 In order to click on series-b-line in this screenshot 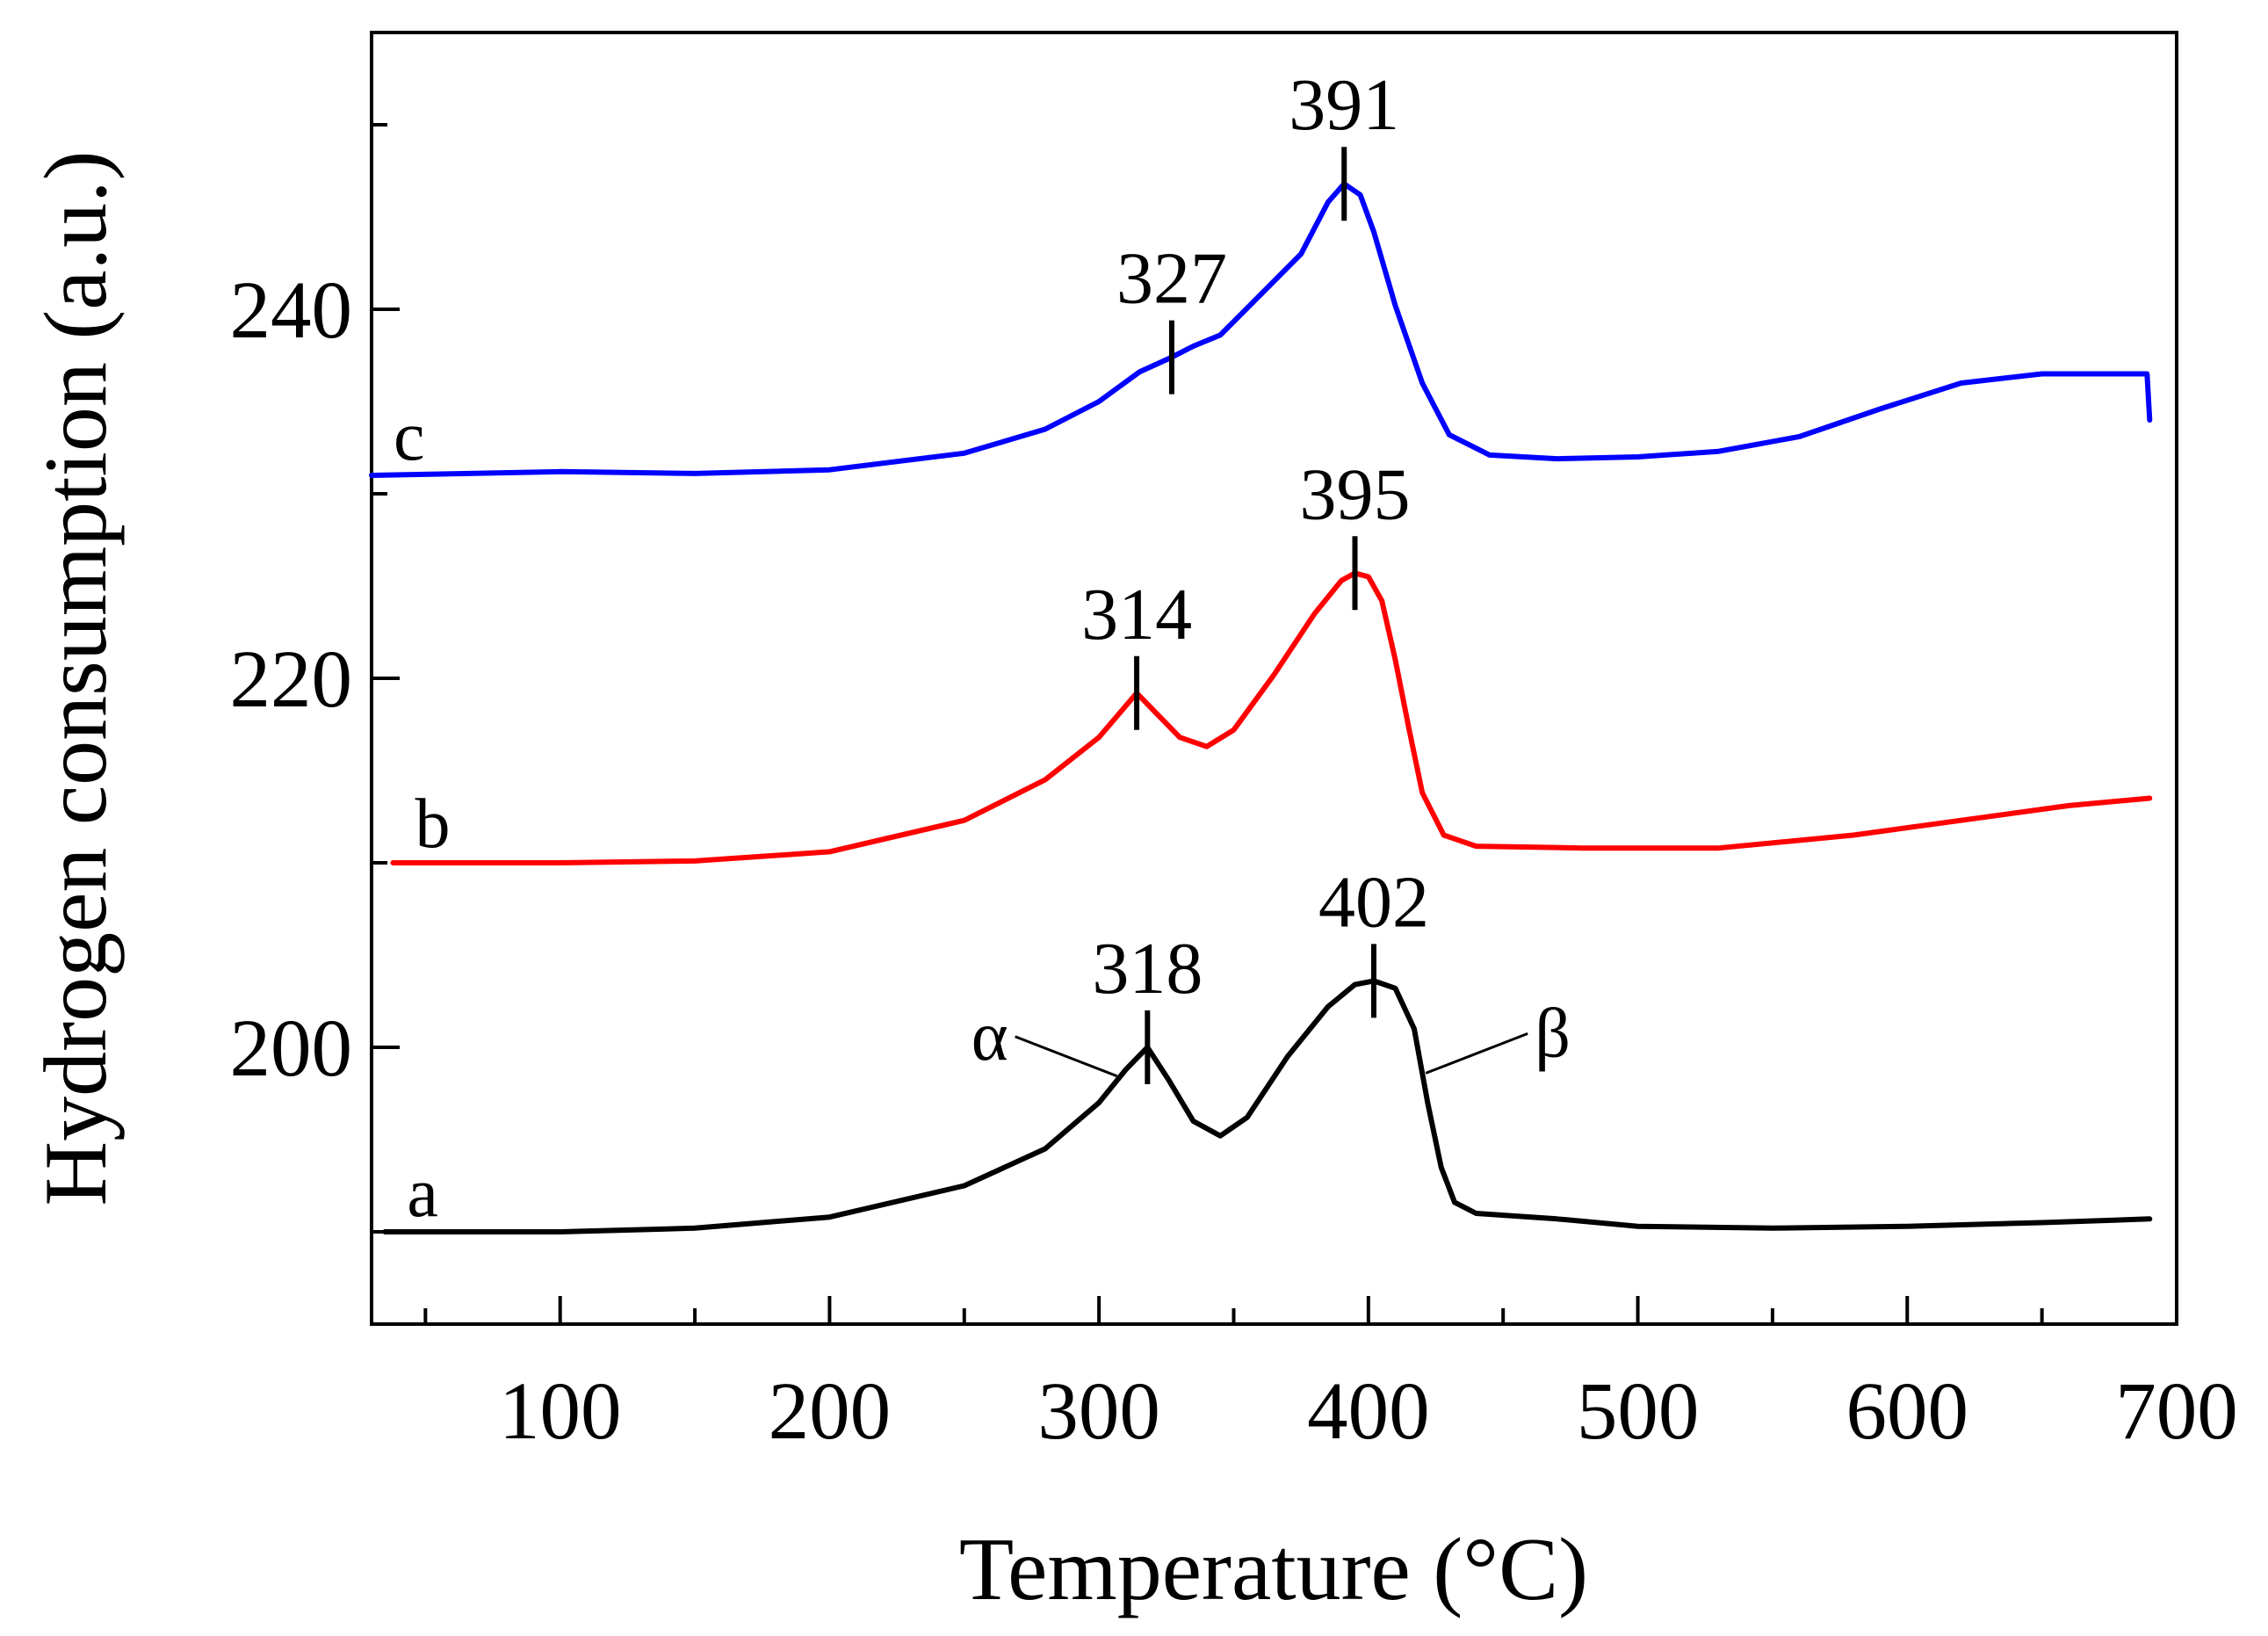, I will do `click(1272, 718)`.